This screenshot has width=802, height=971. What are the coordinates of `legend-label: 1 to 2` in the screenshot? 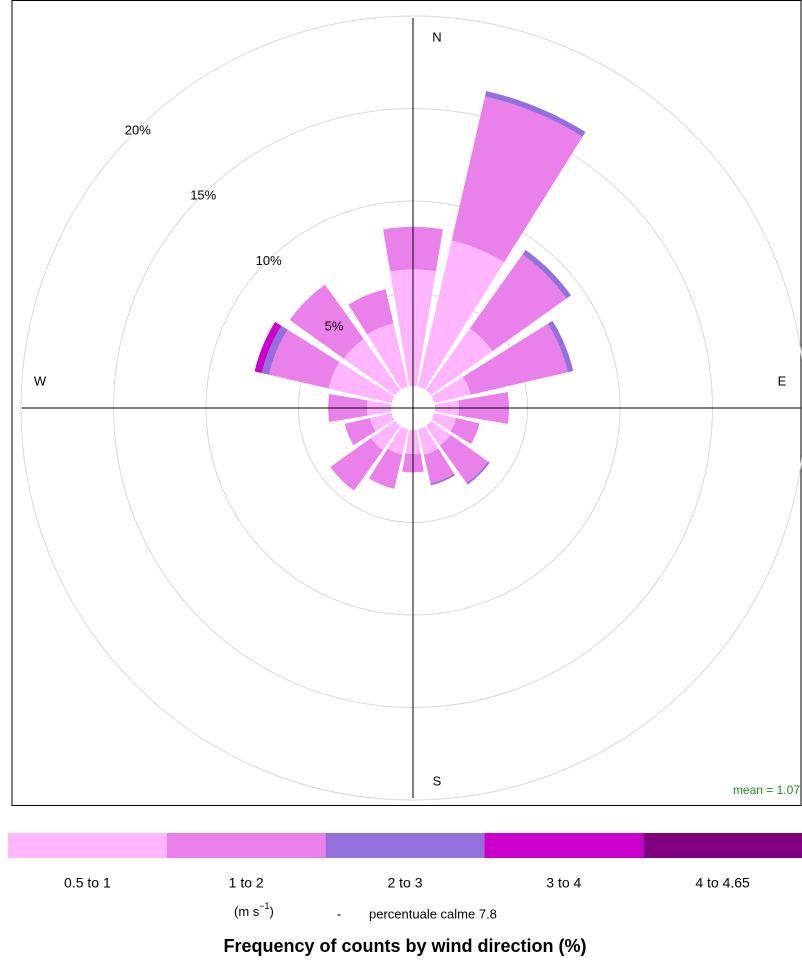 It's located at (246, 883).